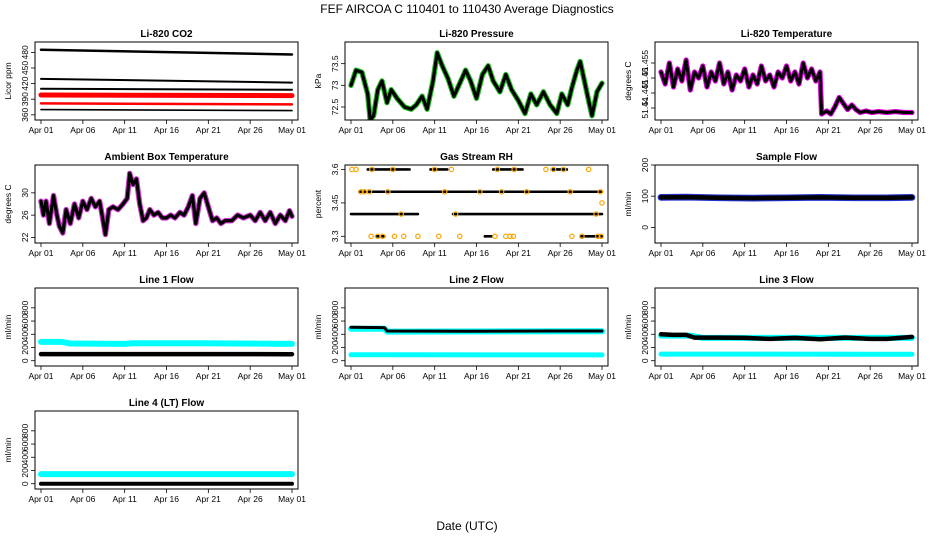 The height and width of the screenshot is (540, 936). Describe the element at coordinates (82, 499) in the screenshot. I see `line4-xtick-label: Apr 06` at that location.